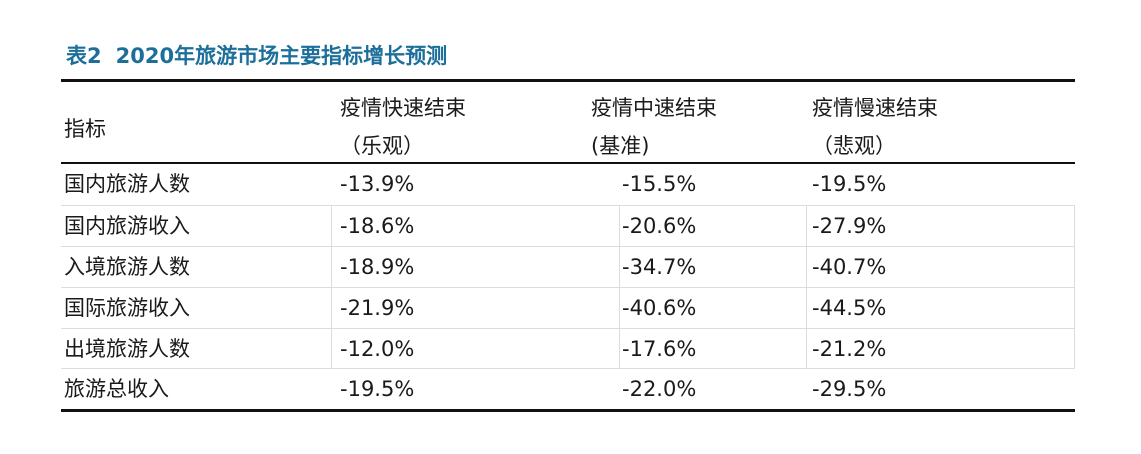 This screenshot has height=454, width=1141. I want to click on table-row: 旅游总收入 -19.5% -22.0% -29.5%, so click(568, 389).